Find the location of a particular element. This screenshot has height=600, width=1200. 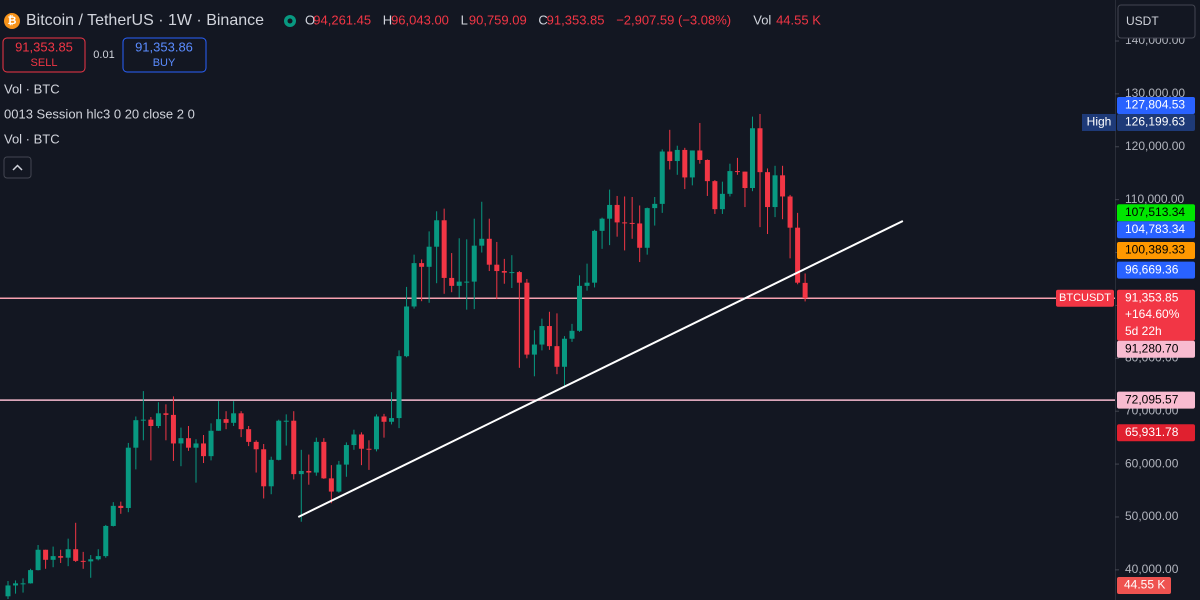

symbol-tag-bg is located at coordinates (1085, 298).